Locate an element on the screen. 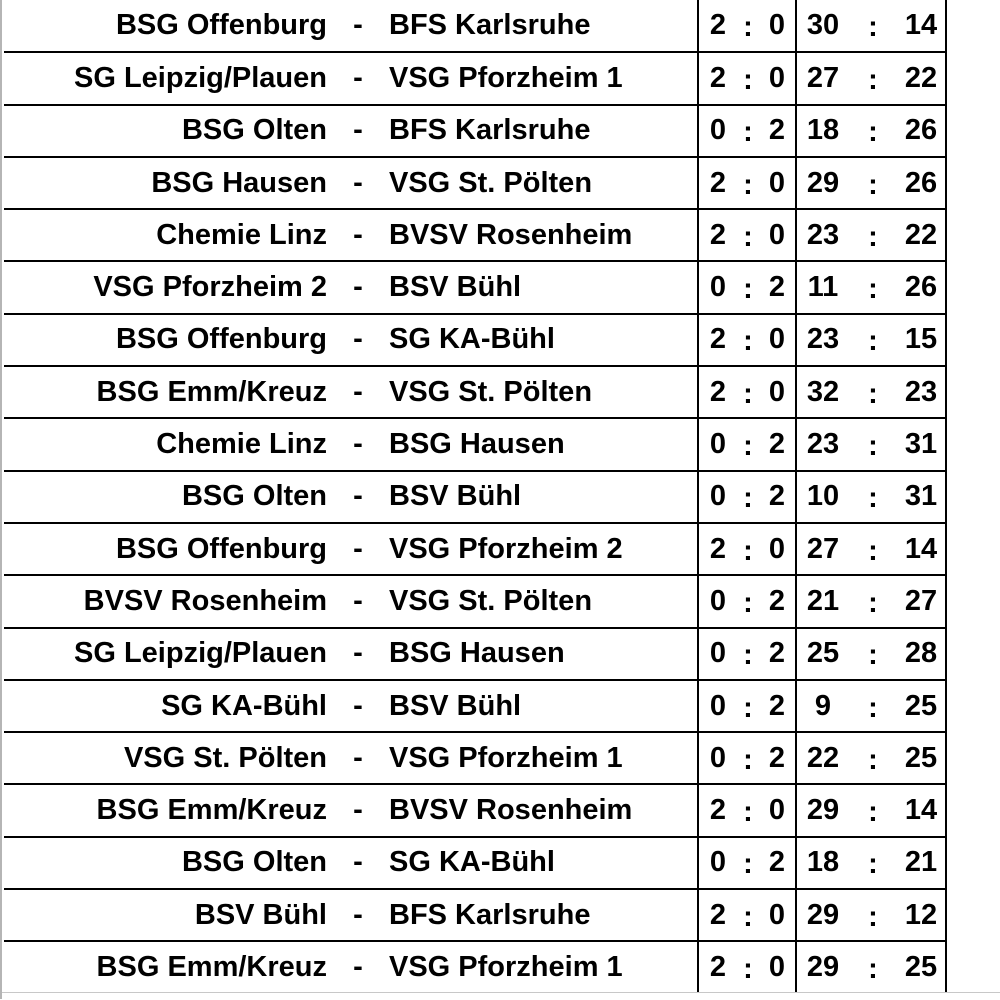  home-team: BSV Bühl is located at coordinates (165, 916).